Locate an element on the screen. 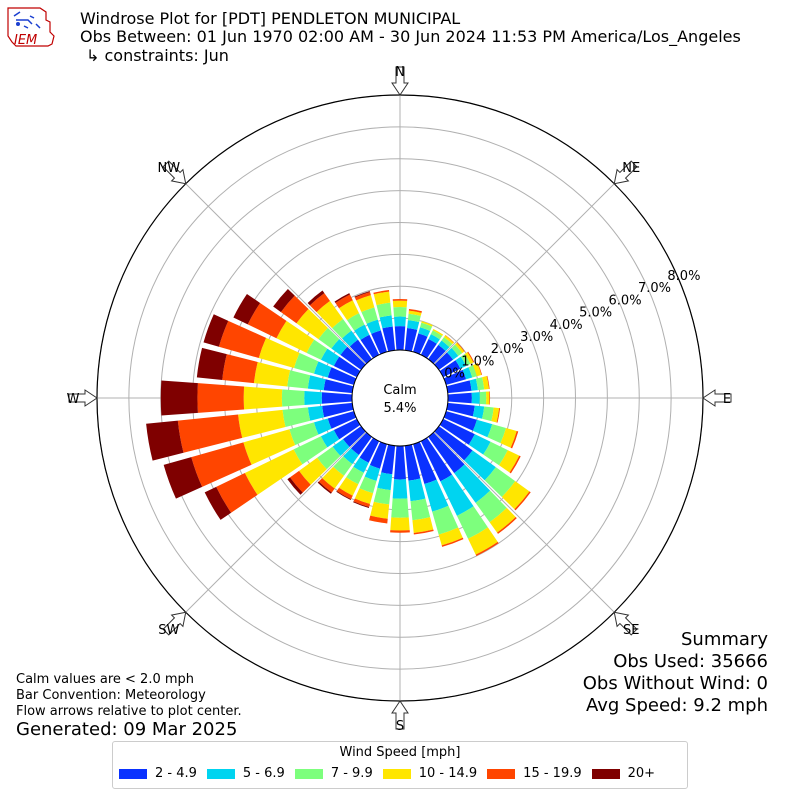  radial-tick-label: 4.0% is located at coordinates (566, 325).